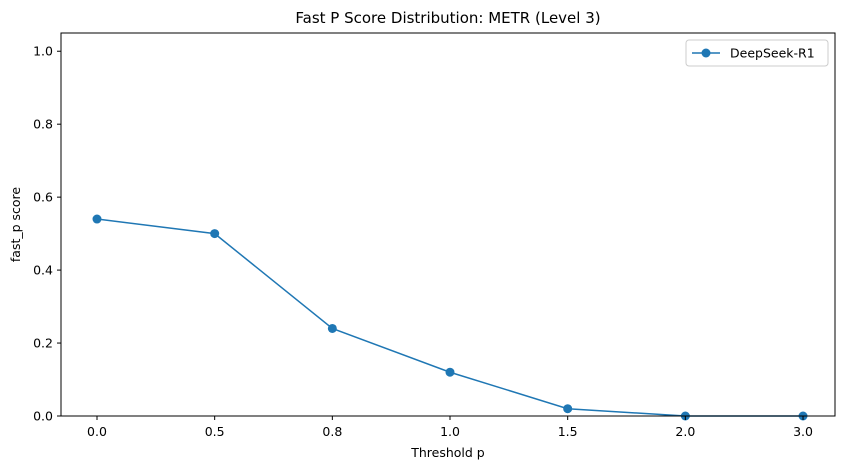 Image resolution: width=846 pixels, height=470 pixels. What do you see at coordinates (803, 431) in the screenshot?
I see `x-tick-label: 3.0` at bounding box center [803, 431].